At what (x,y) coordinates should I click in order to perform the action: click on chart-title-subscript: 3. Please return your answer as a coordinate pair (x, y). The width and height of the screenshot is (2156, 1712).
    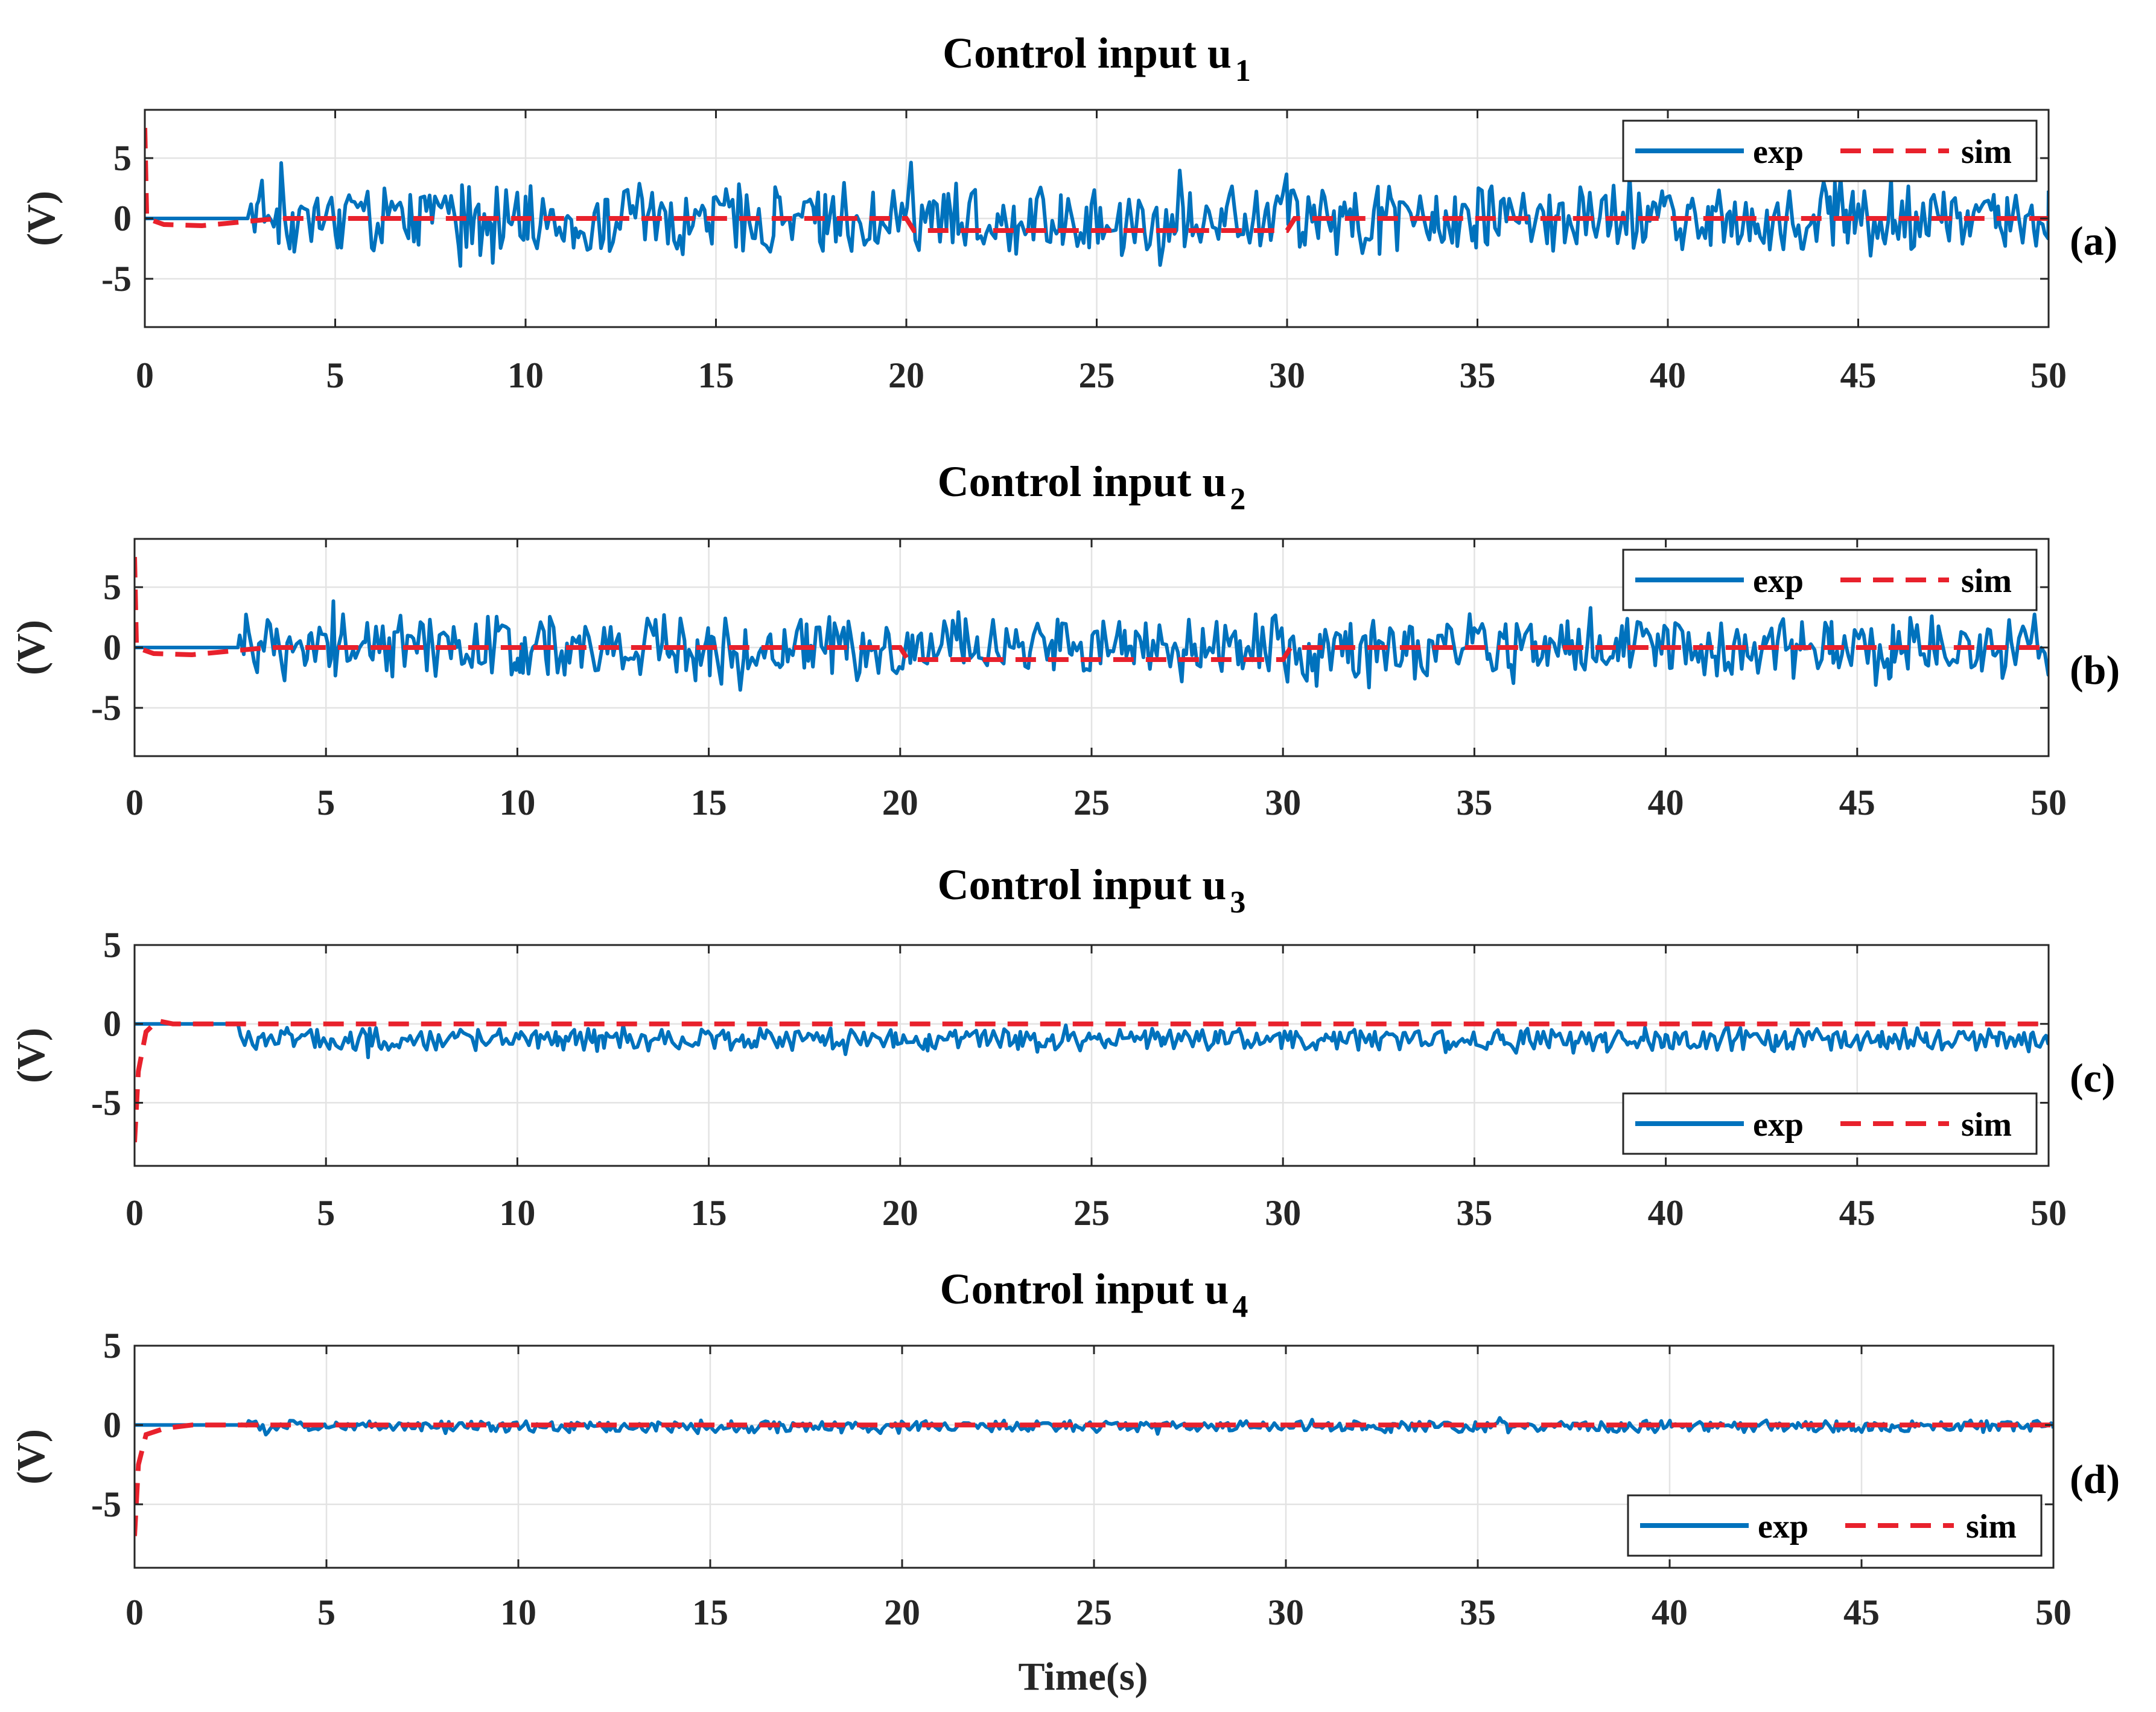
    Looking at the image, I should click on (1237, 902).